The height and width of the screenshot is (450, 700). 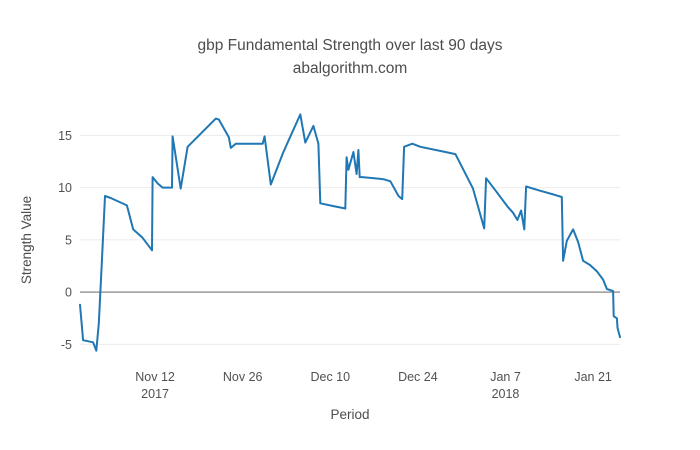 What do you see at coordinates (68, 240) in the screenshot?
I see `y-tick-label: 5` at bounding box center [68, 240].